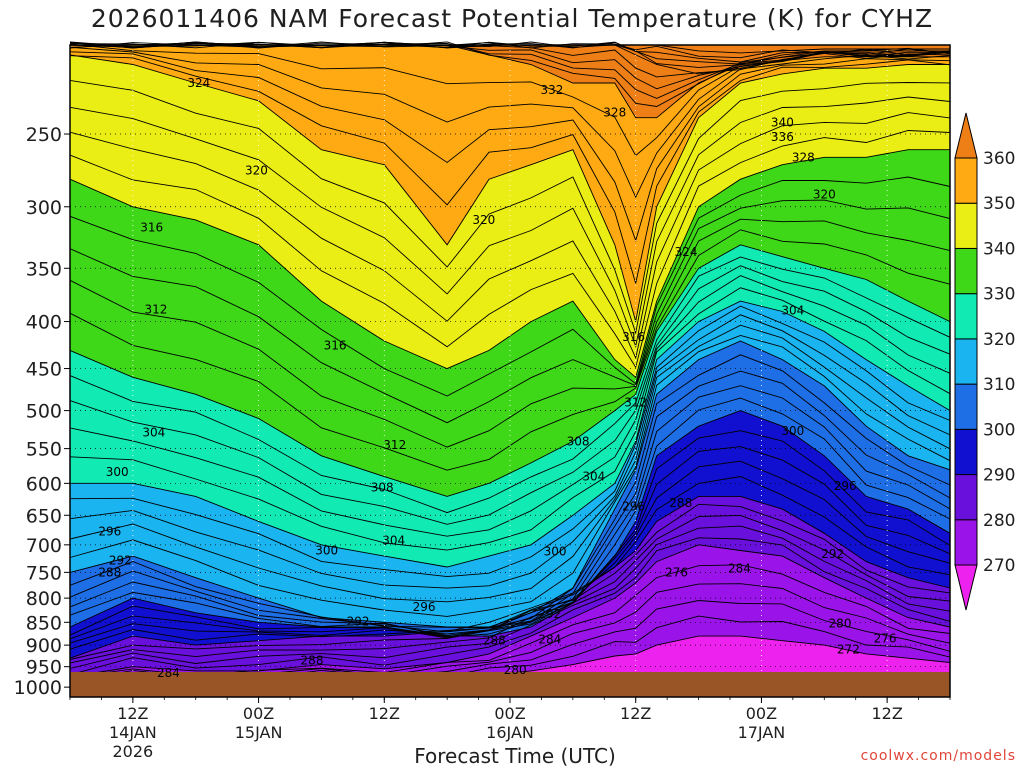  Describe the element at coordinates (38, 688) in the screenshot. I see `y-tick-label: 1000` at that location.